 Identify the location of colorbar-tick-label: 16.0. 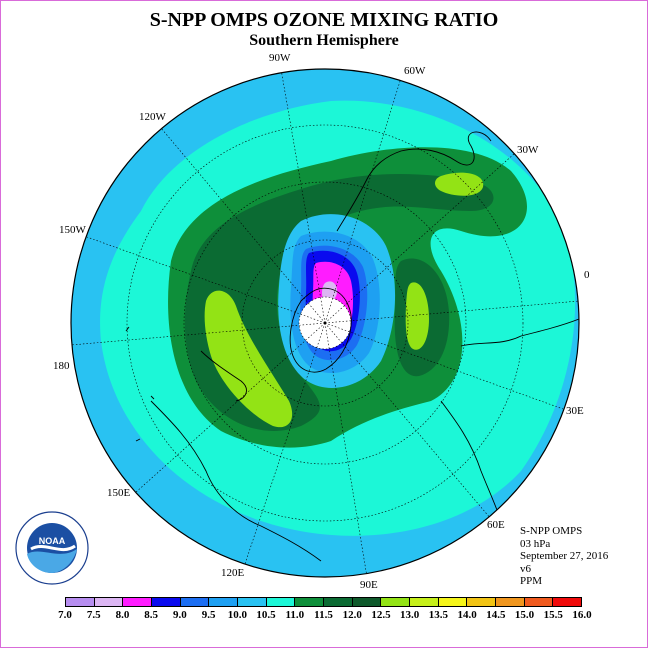
(582, 615).